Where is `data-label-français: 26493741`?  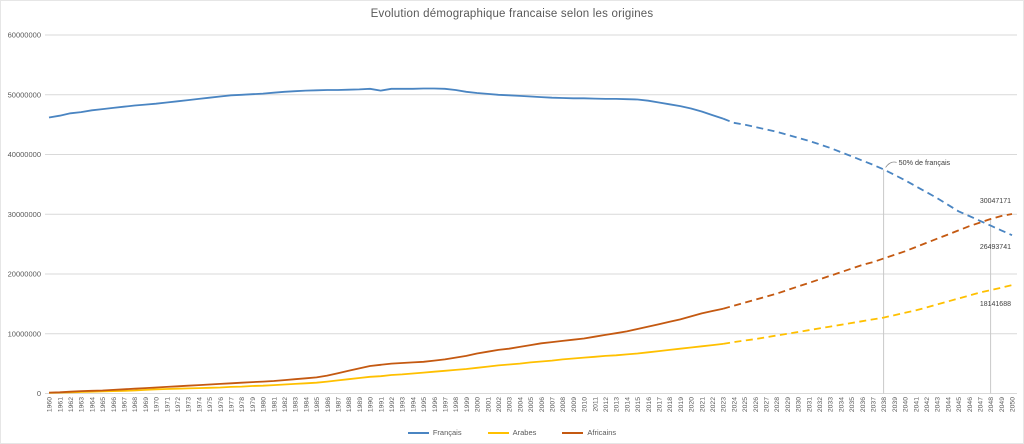
data-label-français: 26493741 is located at coordinates (995, 247).